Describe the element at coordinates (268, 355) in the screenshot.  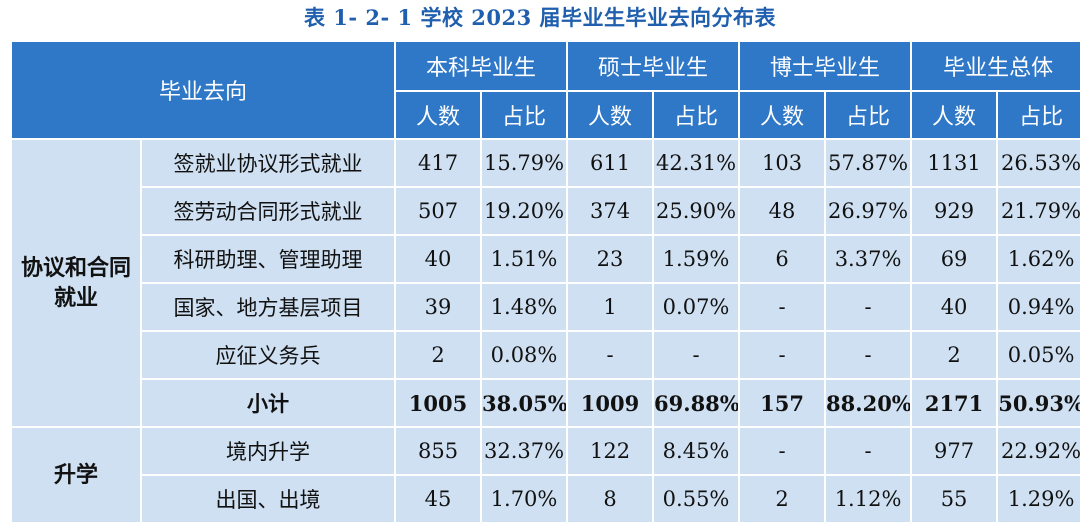
I see `destination-label: 应征义务兵` at that location.